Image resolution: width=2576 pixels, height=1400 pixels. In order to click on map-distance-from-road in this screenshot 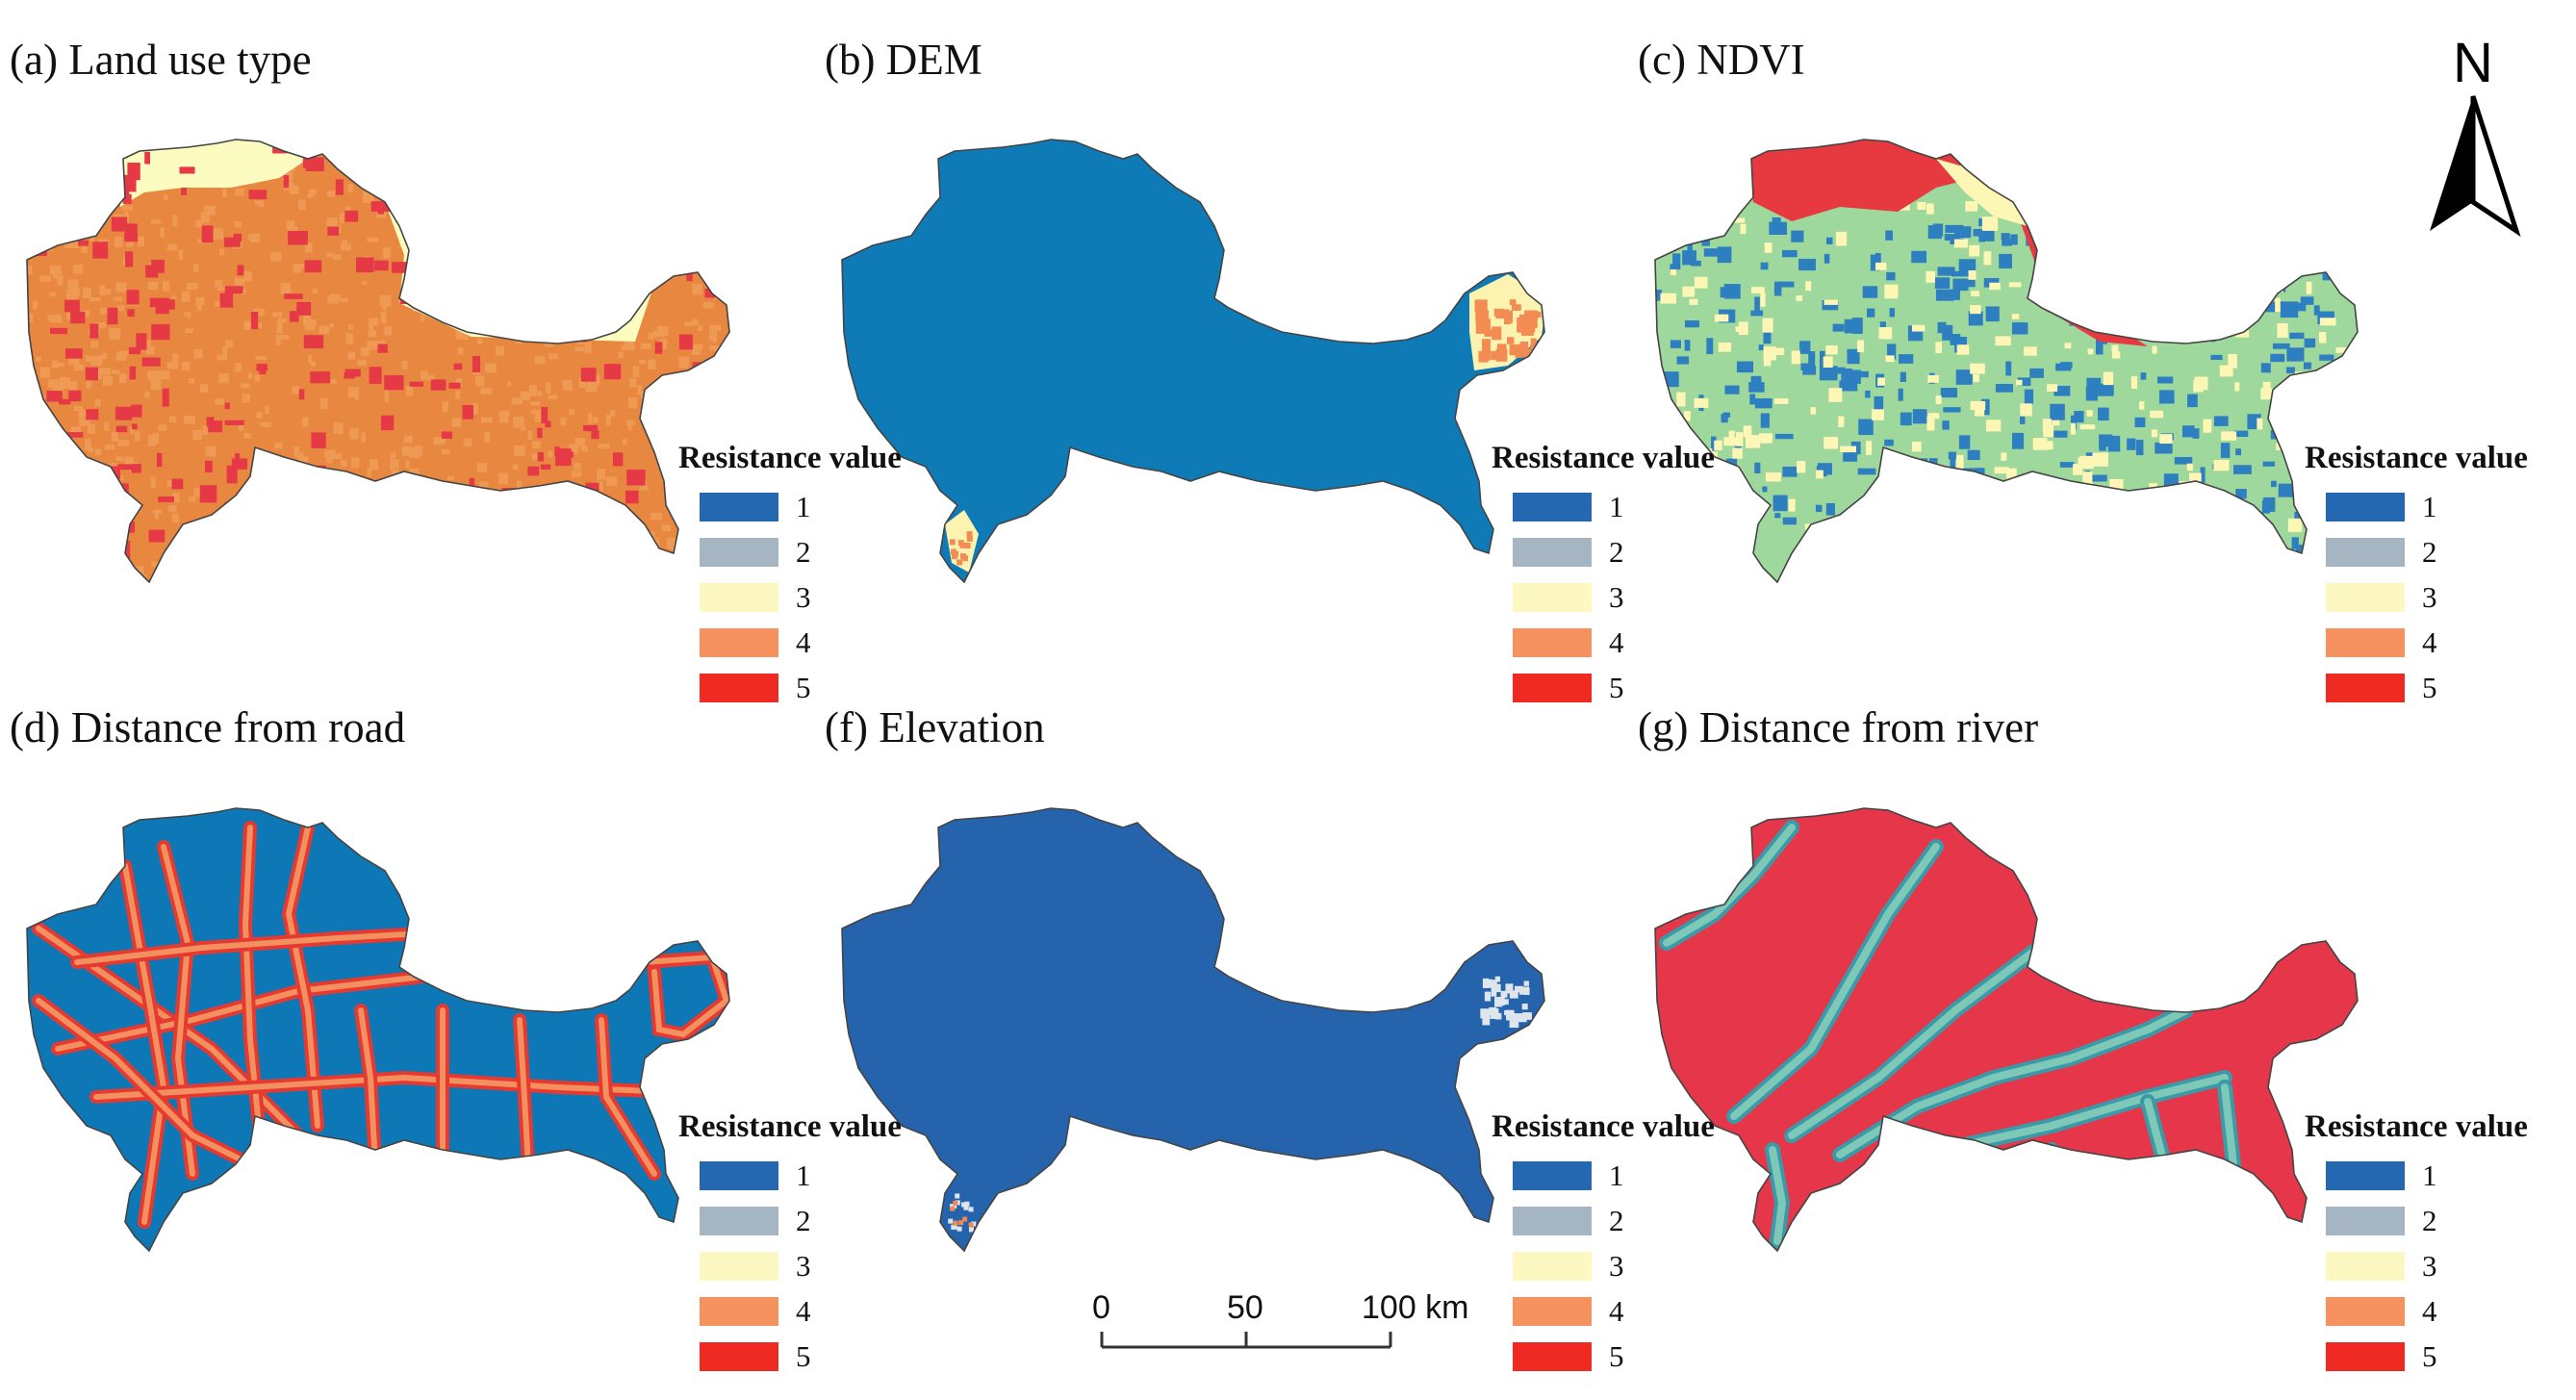, I will do `click(378, 1030)`.